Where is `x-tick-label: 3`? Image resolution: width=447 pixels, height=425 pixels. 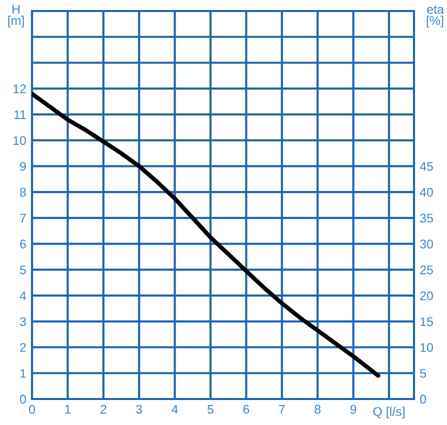
x-tick-label: 3 is located at coordinates (139, 409).